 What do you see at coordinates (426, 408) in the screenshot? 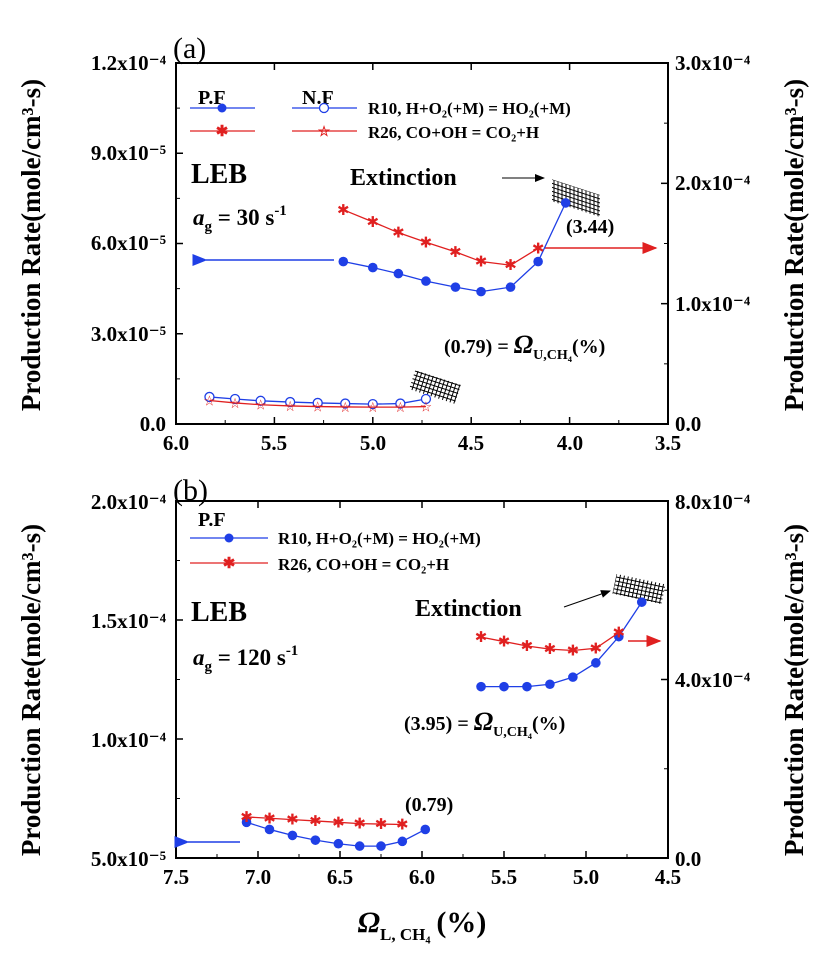
I see `a-series-3-point-8: ☆` at bounding box center [426, 408].